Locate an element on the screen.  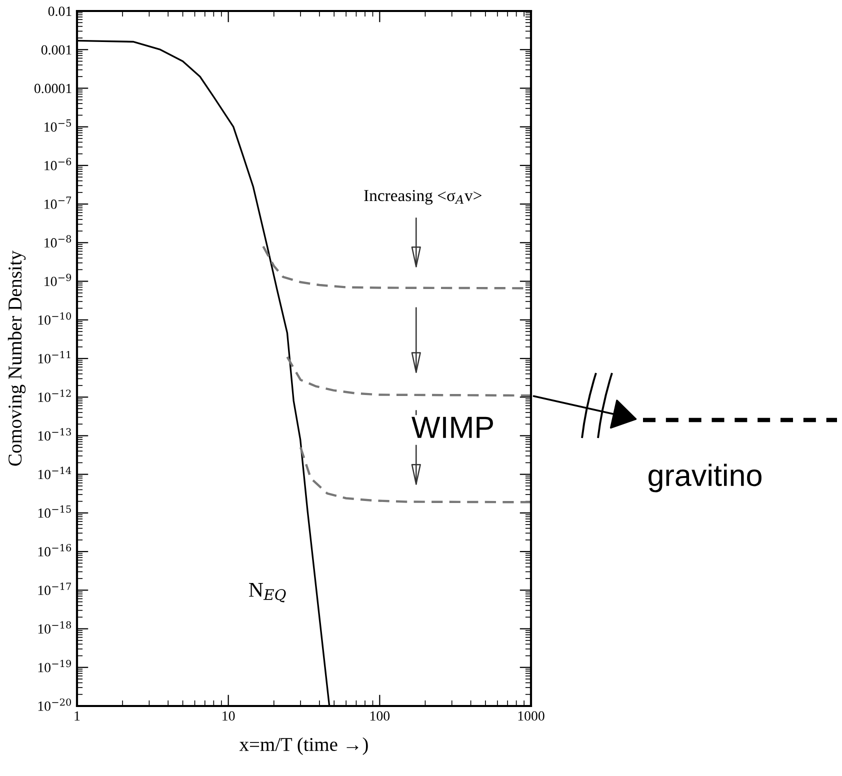
x-tick-label: 100 is located at coordinates (380, 716).